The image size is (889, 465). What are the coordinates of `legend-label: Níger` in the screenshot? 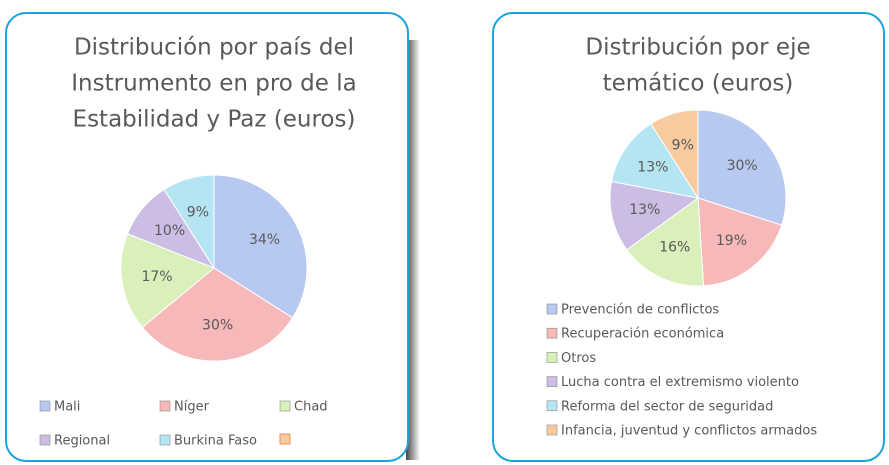 It's located at (192, 407).